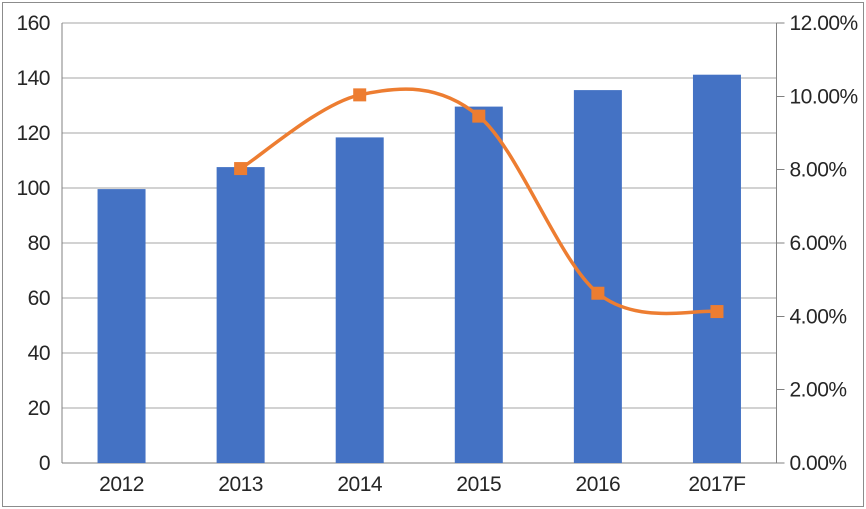 This screenshot has height=509, width=866. I want to click on left-axis-tick-label: 100, so click(33, 188).